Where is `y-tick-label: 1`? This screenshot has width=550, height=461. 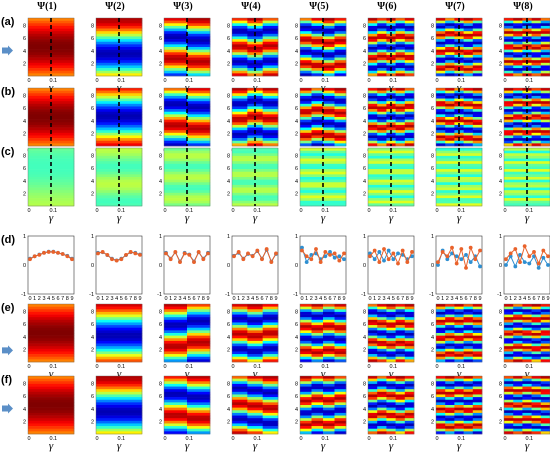
y-tick-label: 1 is located at coordinates (92, 237).